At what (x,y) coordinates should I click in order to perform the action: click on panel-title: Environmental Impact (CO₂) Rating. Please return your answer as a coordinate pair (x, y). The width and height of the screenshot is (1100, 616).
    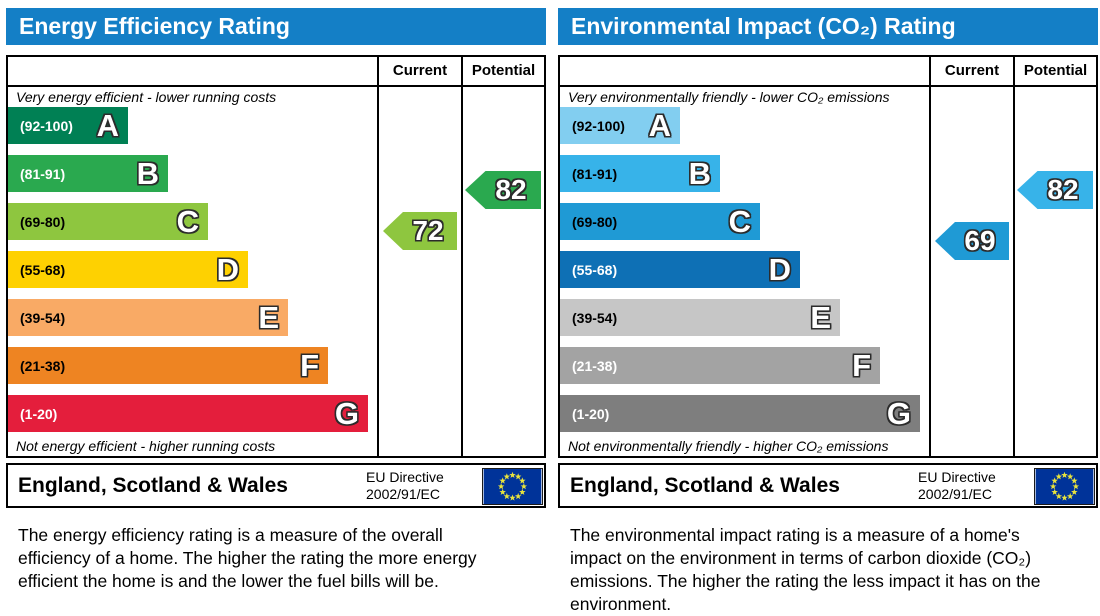
    Looking at the image, I should click on (763, 26).